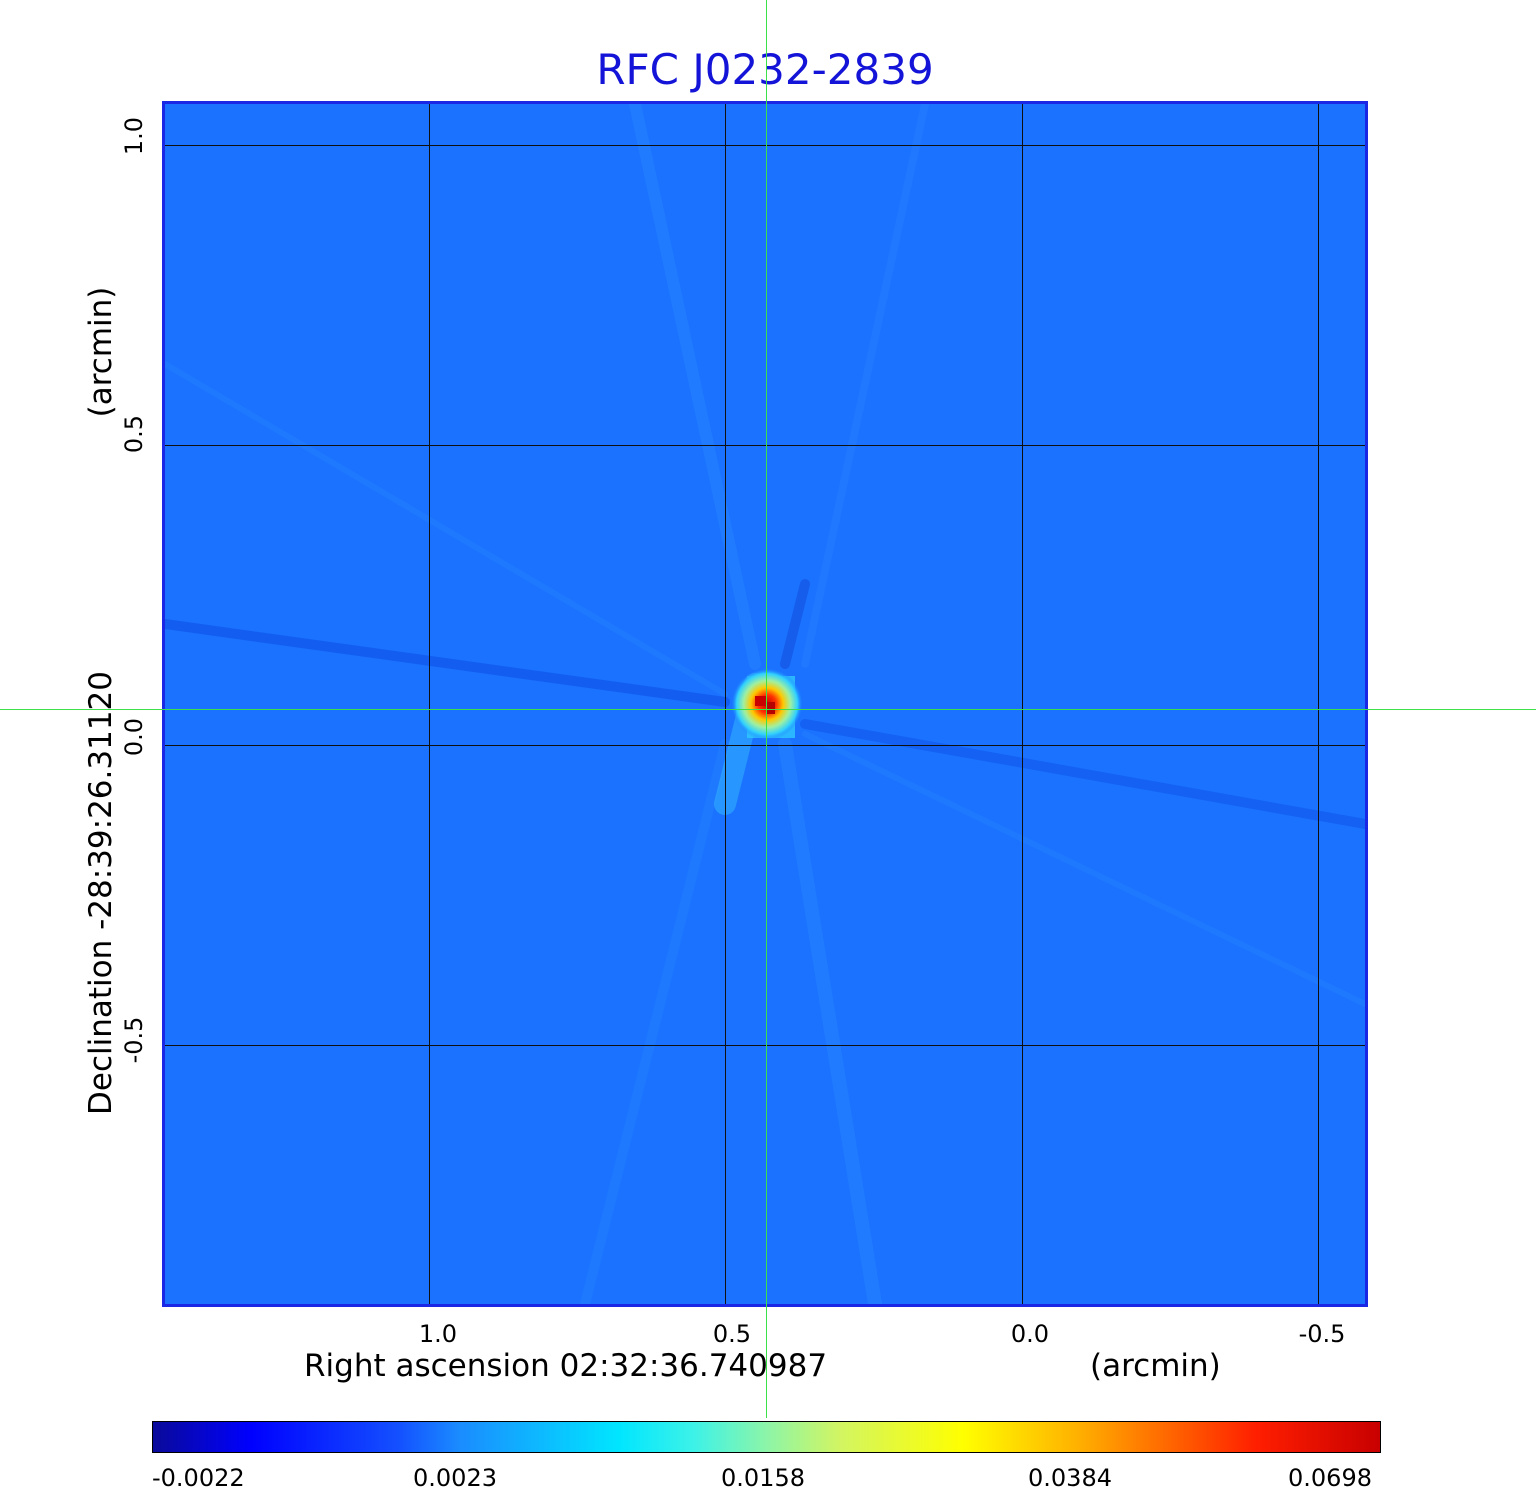 This screenshot has height=1511, width=1536. I want to click on colorbar-tick: -0.0022, so click(198, 1478).